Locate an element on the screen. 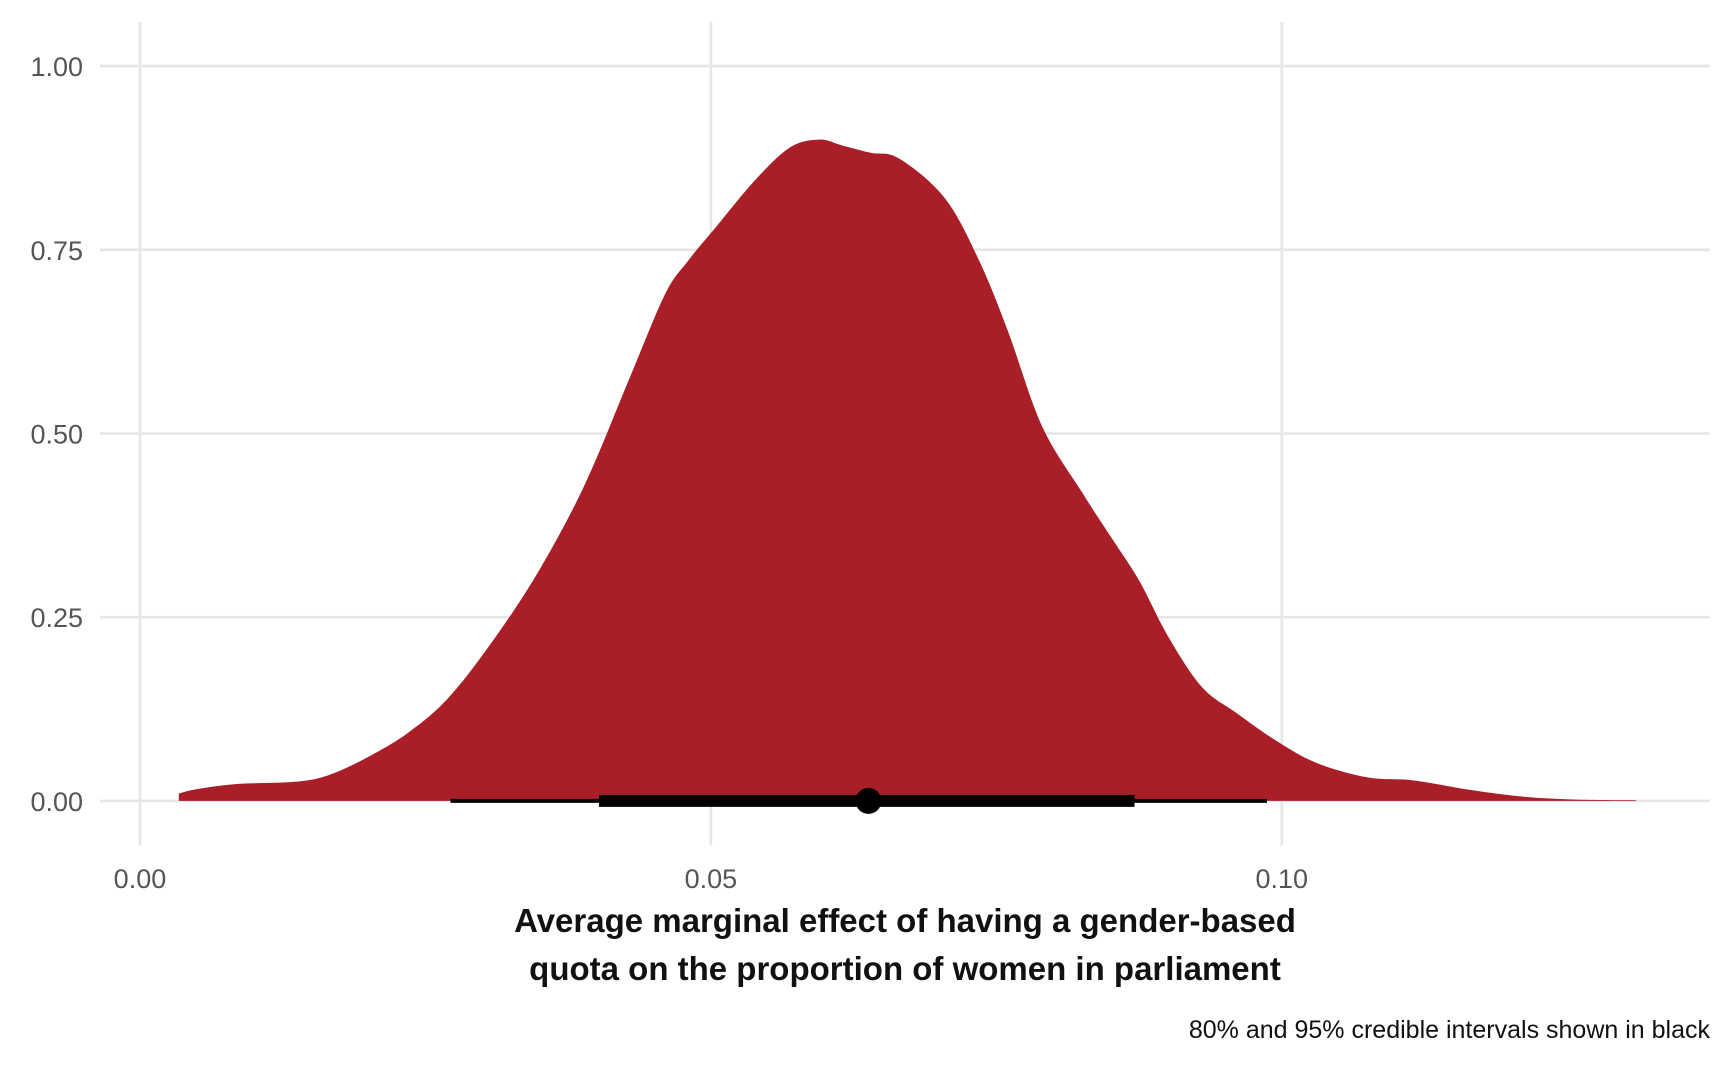 This screenshot has height=1067, width=1728. x-axis-tick-labels: 0.00 0.05 0.10 is located at coordinates (711, 879).